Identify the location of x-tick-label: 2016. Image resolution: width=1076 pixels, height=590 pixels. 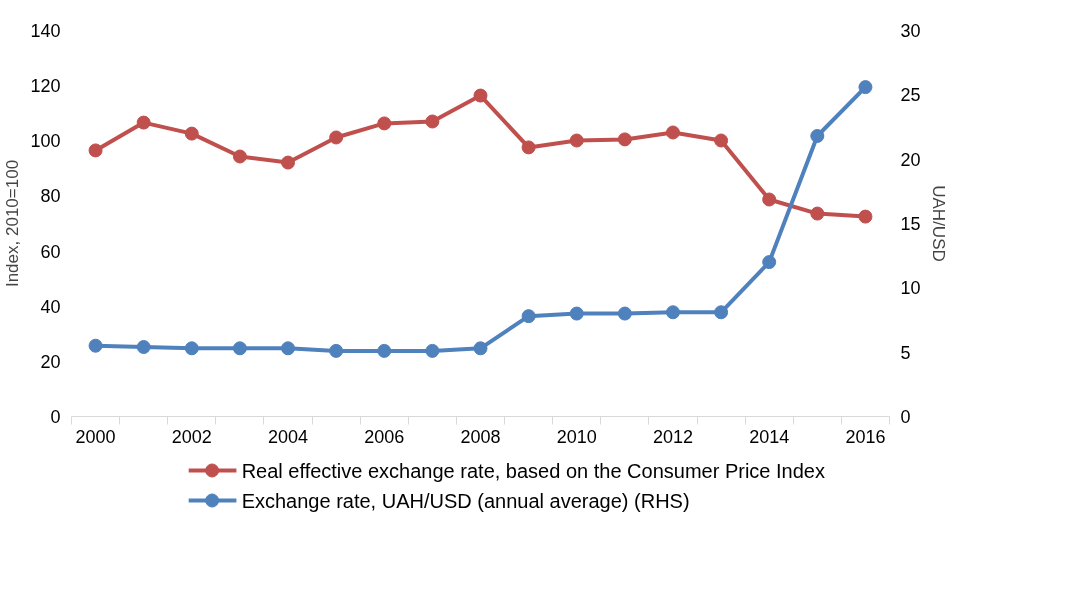
(865, 436).